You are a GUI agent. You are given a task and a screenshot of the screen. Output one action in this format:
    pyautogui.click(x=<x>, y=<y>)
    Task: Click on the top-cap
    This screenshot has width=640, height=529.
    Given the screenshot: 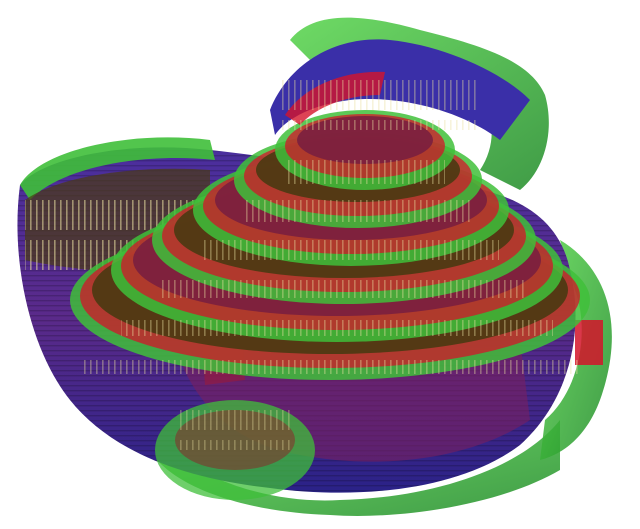 What is the action you would take?
    pyautogui.click(x=400, y=89)
    